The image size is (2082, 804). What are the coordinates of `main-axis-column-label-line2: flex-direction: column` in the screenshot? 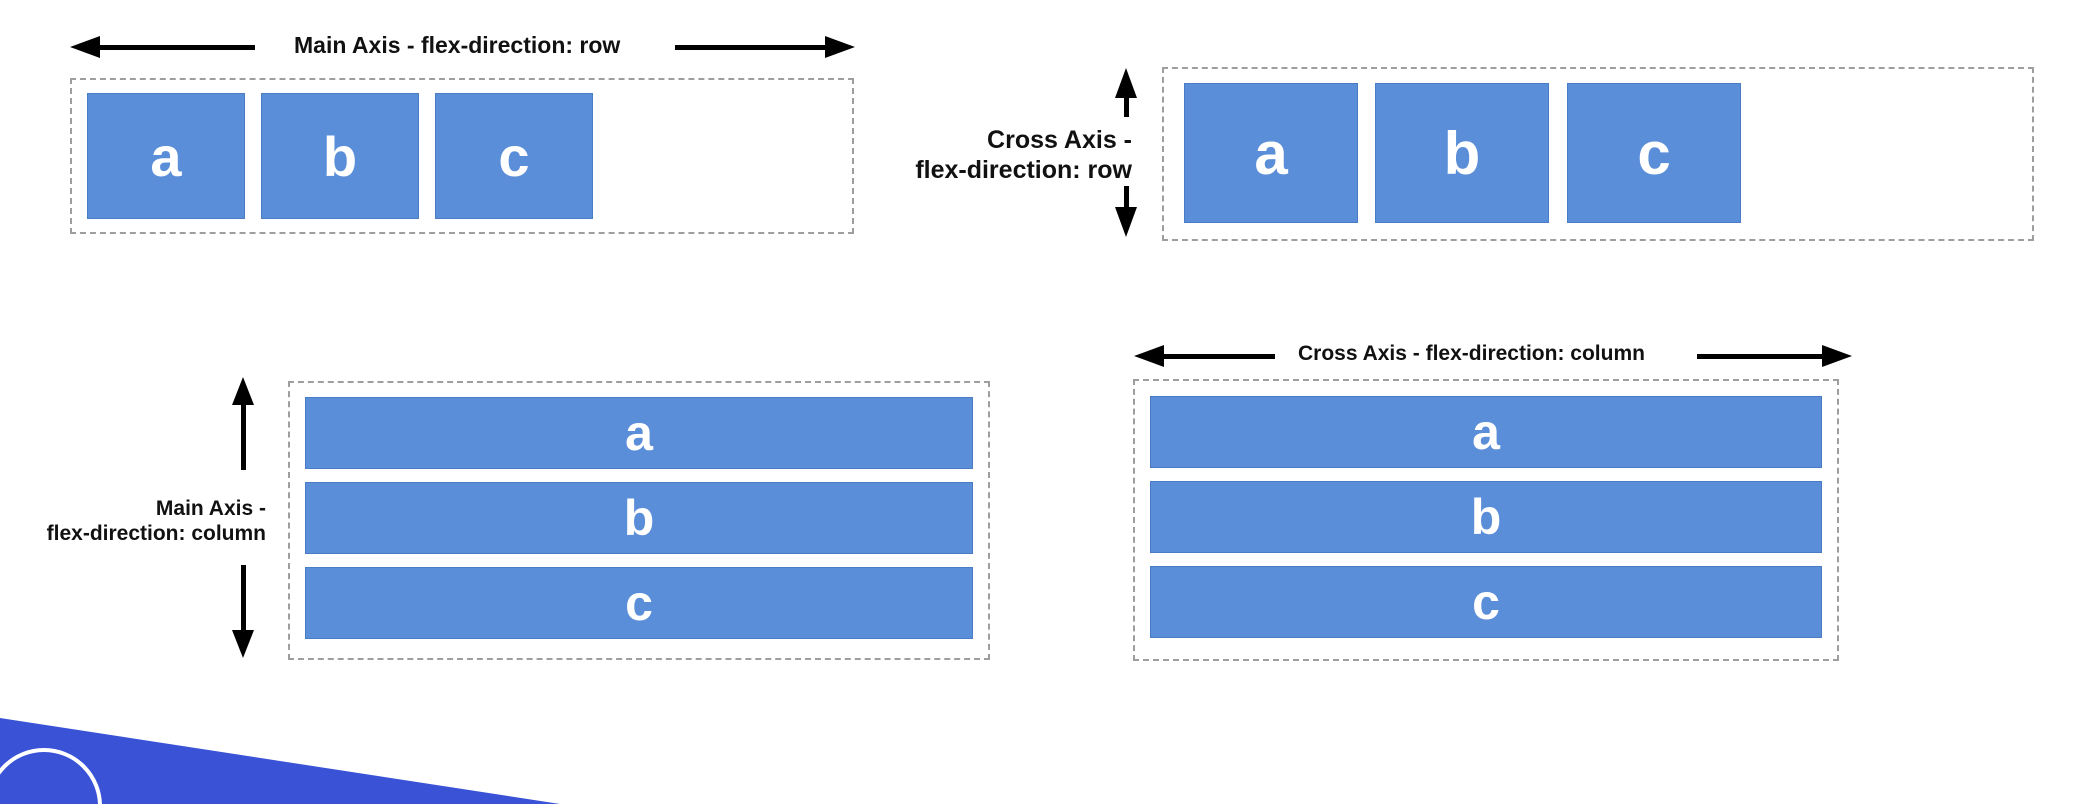 It's located at (156, 533).